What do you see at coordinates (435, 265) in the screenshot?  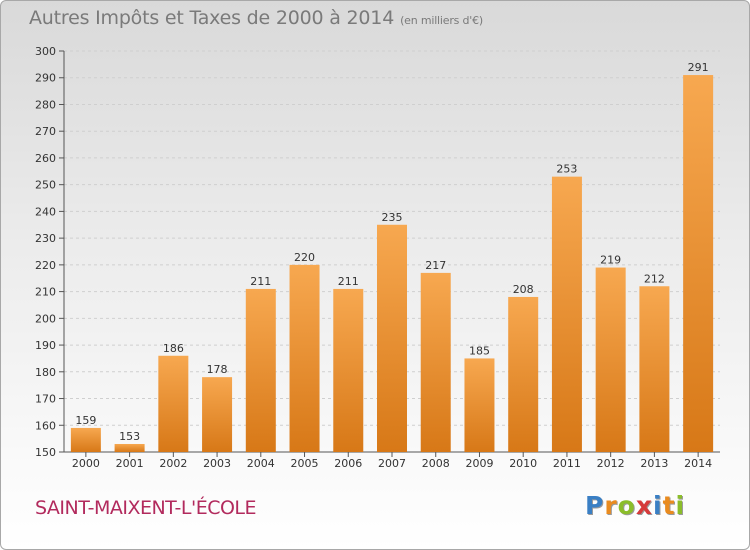 I see `value-label: 217` at bounding box center [435, 265].